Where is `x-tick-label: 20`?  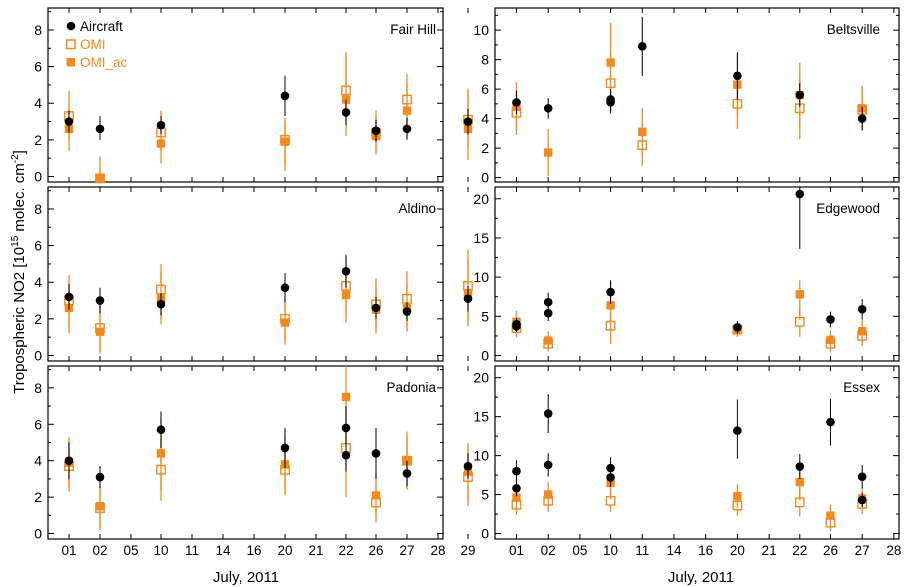
x-tick-label: 20 is located at coordinates (284, 550).